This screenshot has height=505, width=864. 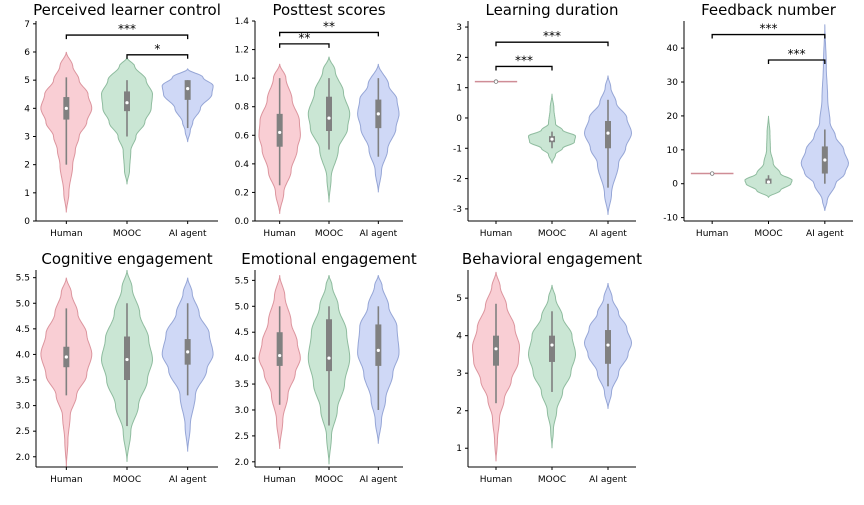 I want to click on y-tick-label: 6, so click(x=27, y=53).